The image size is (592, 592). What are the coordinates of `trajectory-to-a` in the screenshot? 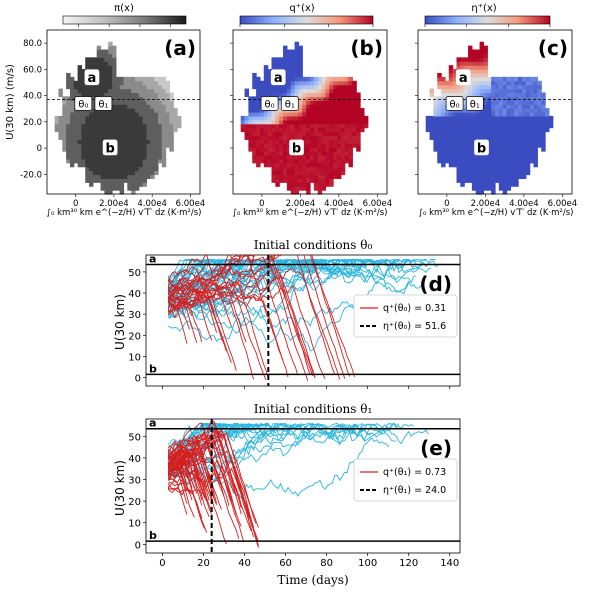 It's located at (296, 306).